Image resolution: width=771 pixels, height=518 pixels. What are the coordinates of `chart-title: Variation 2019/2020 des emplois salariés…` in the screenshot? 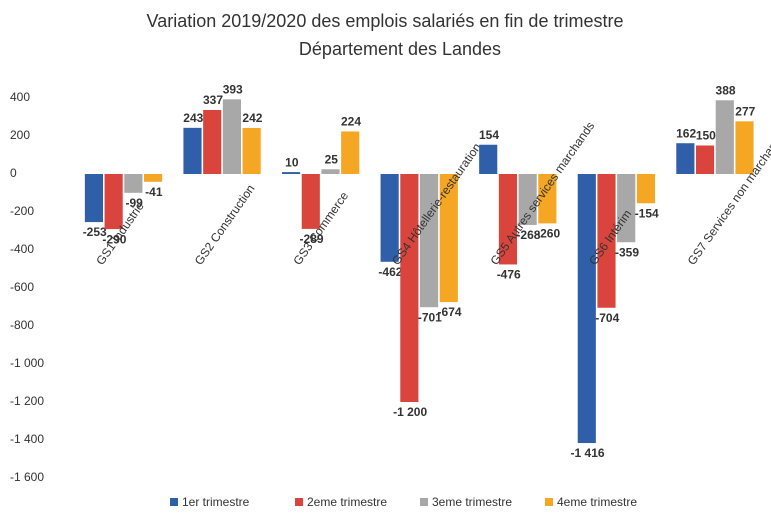 It's located at (385, 21).